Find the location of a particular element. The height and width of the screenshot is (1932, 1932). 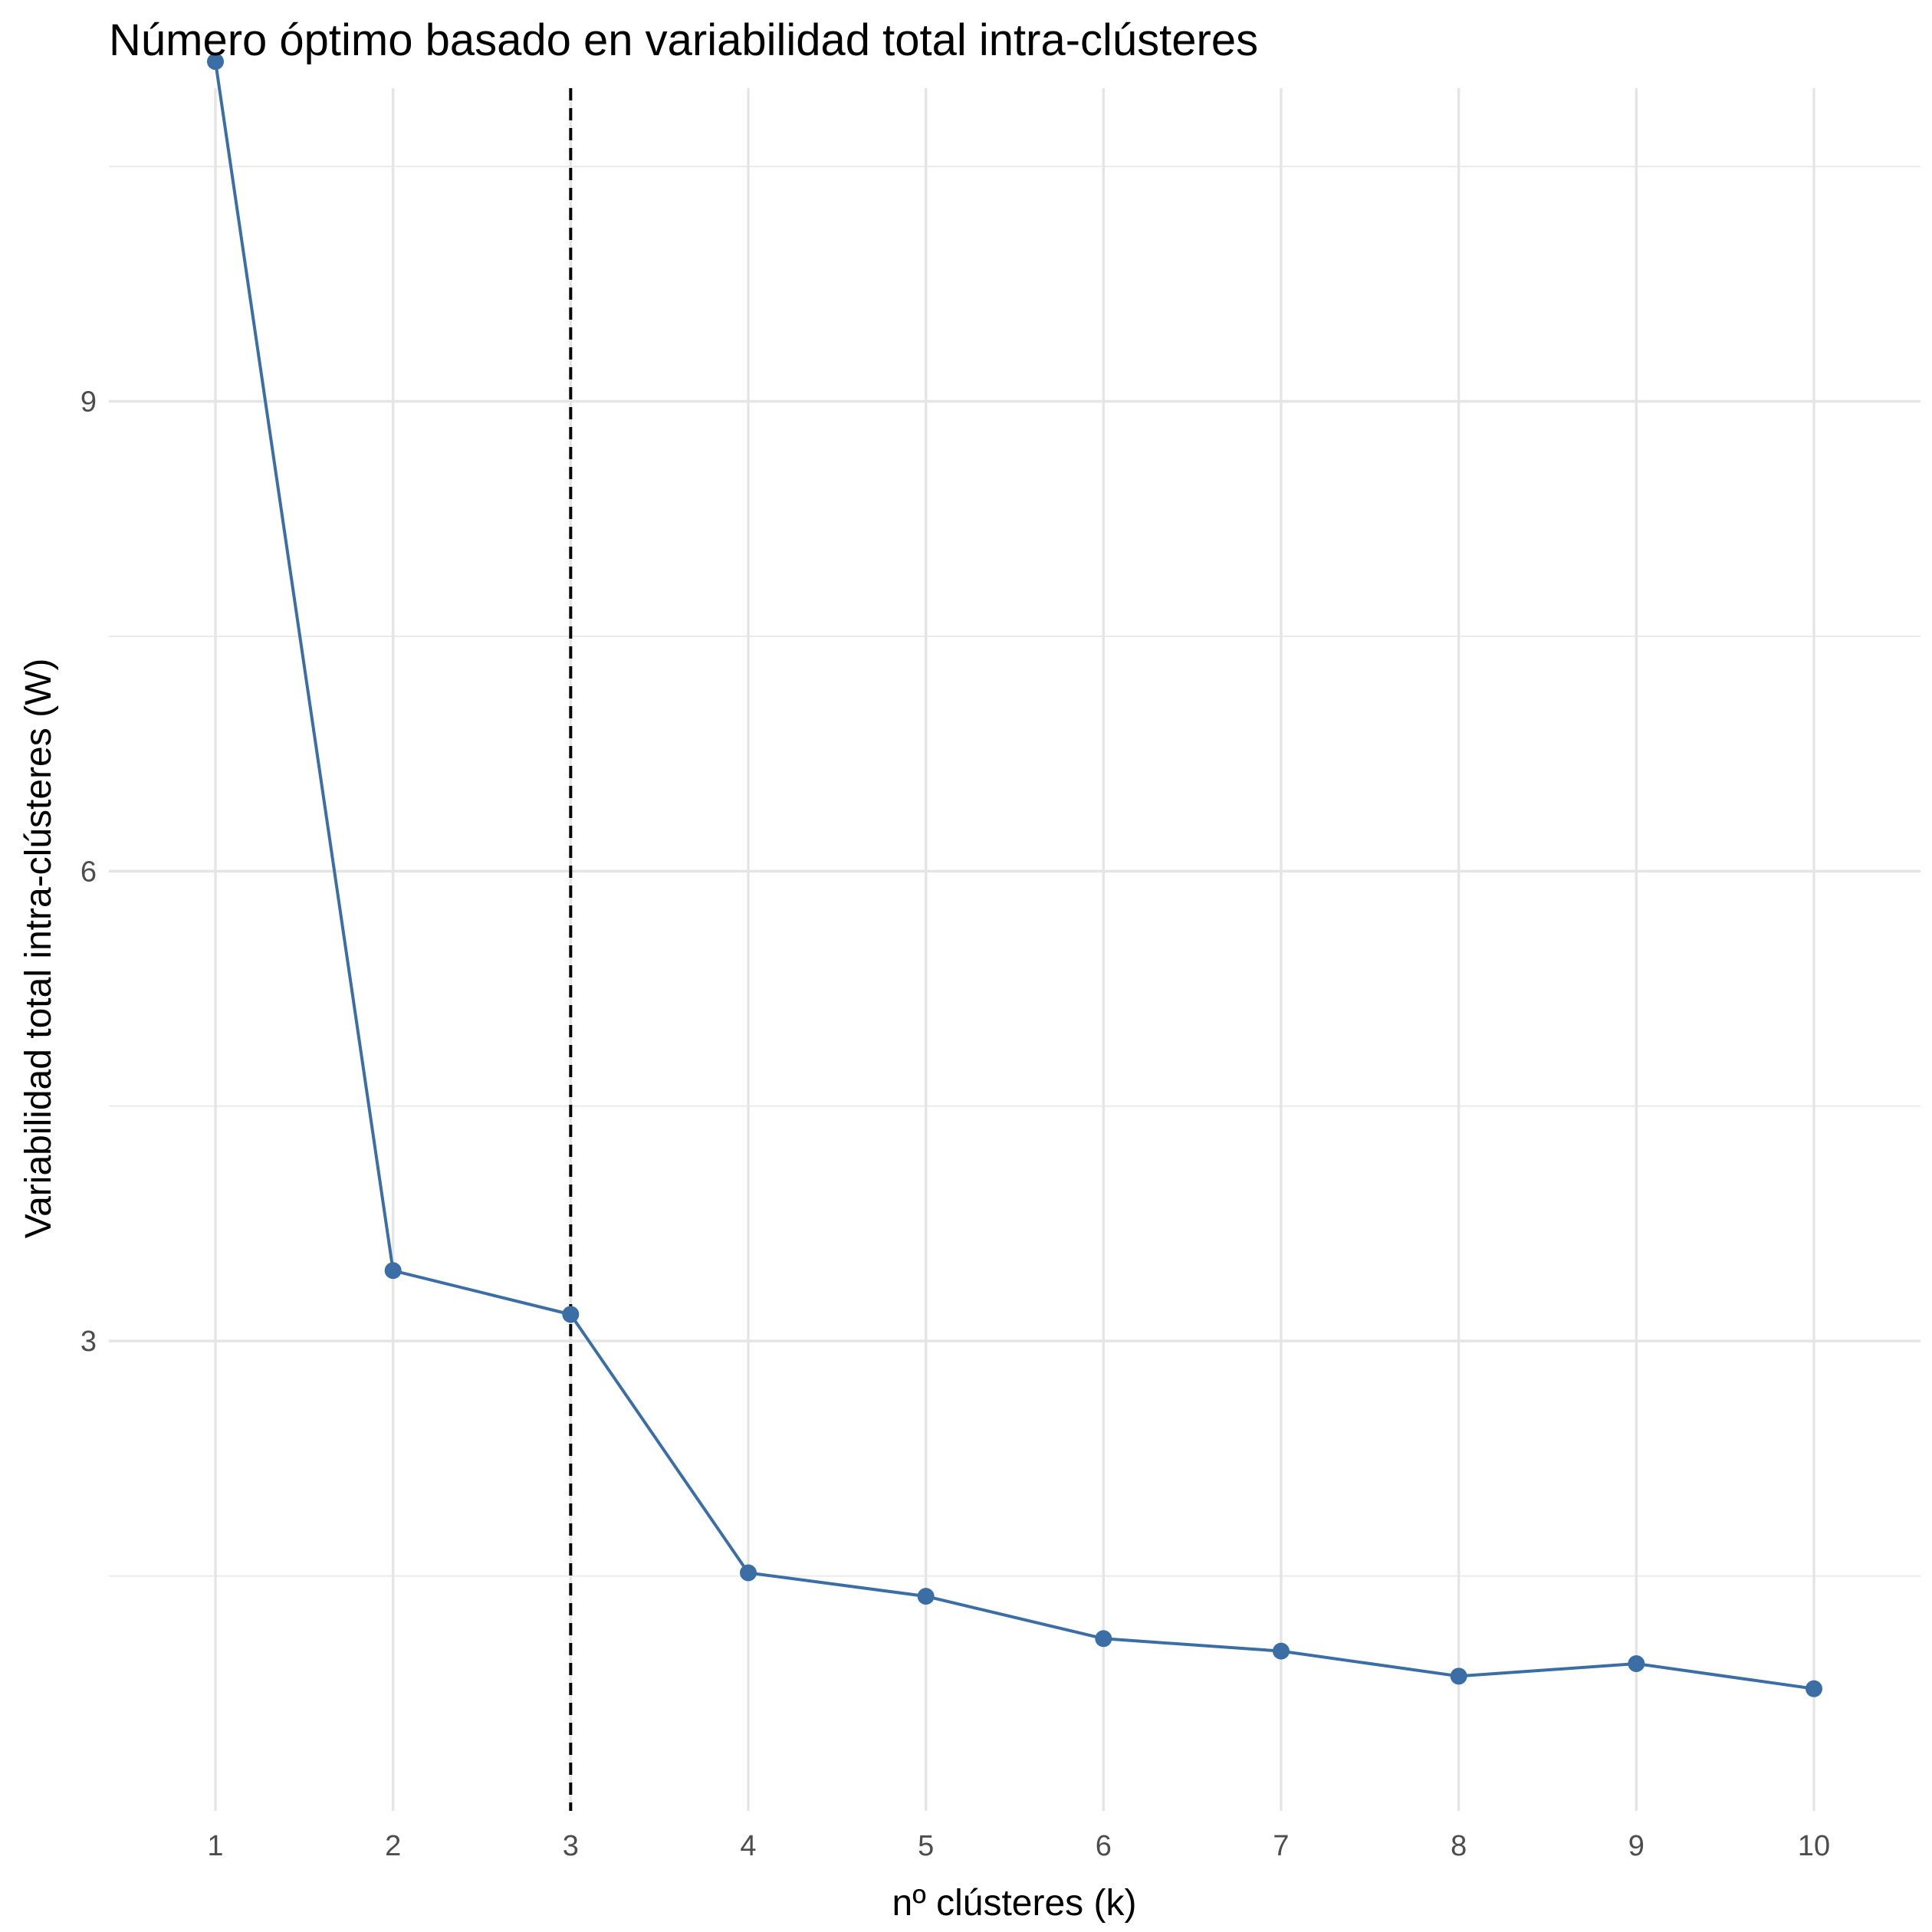

x-tick-label: 7 is located at coordinates (1281, 1846).